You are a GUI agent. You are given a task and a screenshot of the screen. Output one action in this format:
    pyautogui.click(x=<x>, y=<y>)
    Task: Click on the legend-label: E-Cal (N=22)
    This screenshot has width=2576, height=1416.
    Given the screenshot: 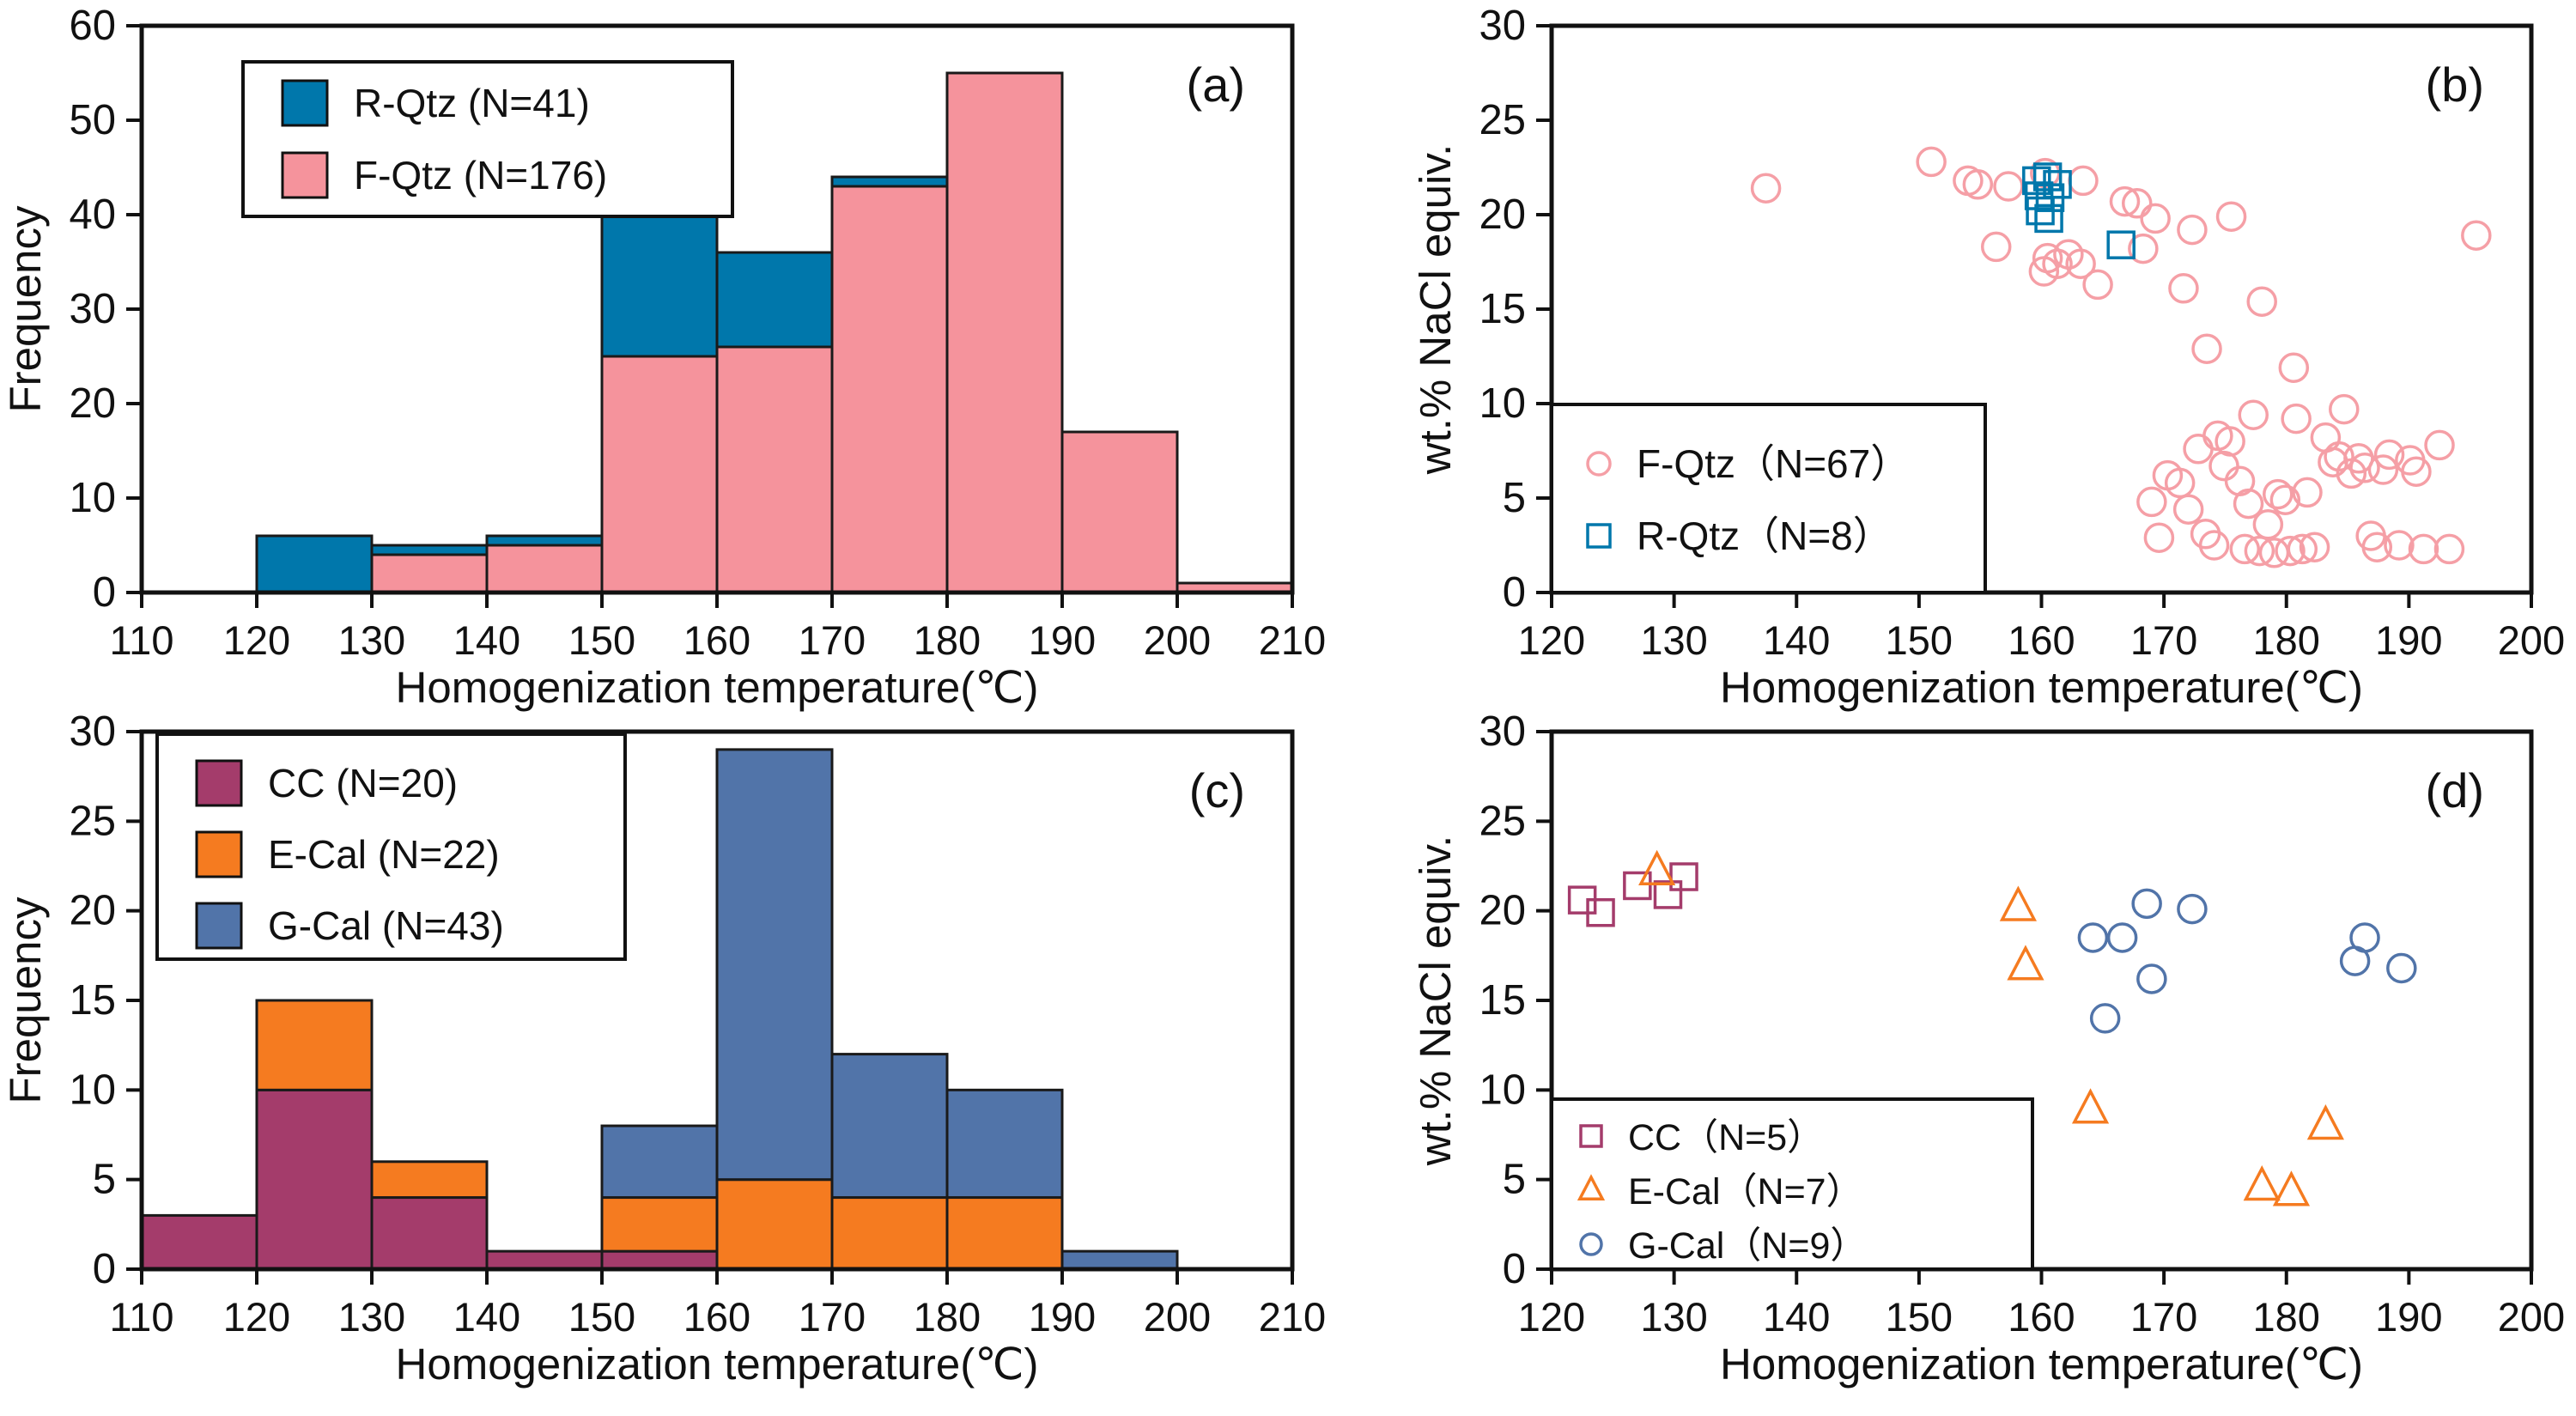 What is the action you would take?
    pyautogui.click(x=384, y=854)
    